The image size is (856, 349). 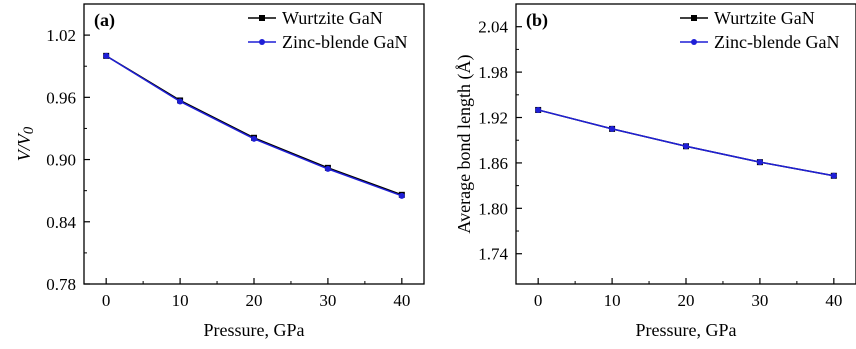 I want to click on series-wurtzite, so click(x=254, y=125).